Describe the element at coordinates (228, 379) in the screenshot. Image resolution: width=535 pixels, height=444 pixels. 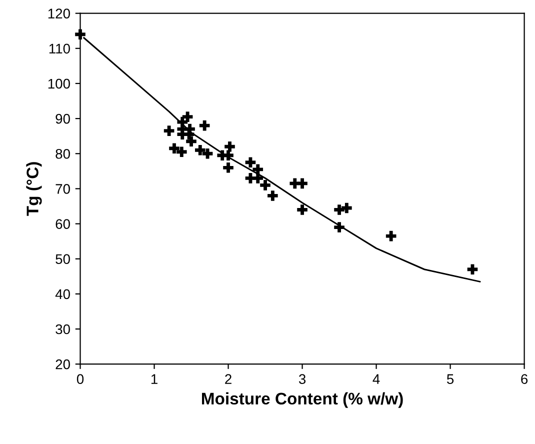
I see `x-tick-label: 2` at that location.